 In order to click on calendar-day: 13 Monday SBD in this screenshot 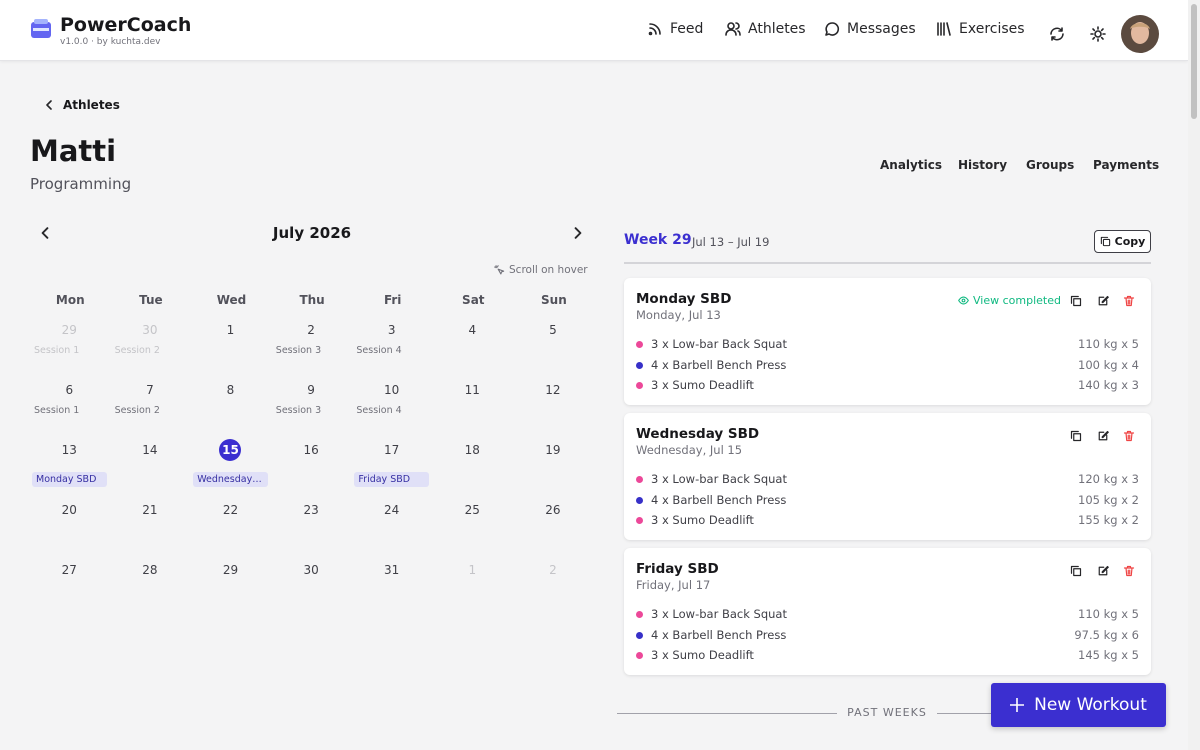, I will do `click(69, 467)`.